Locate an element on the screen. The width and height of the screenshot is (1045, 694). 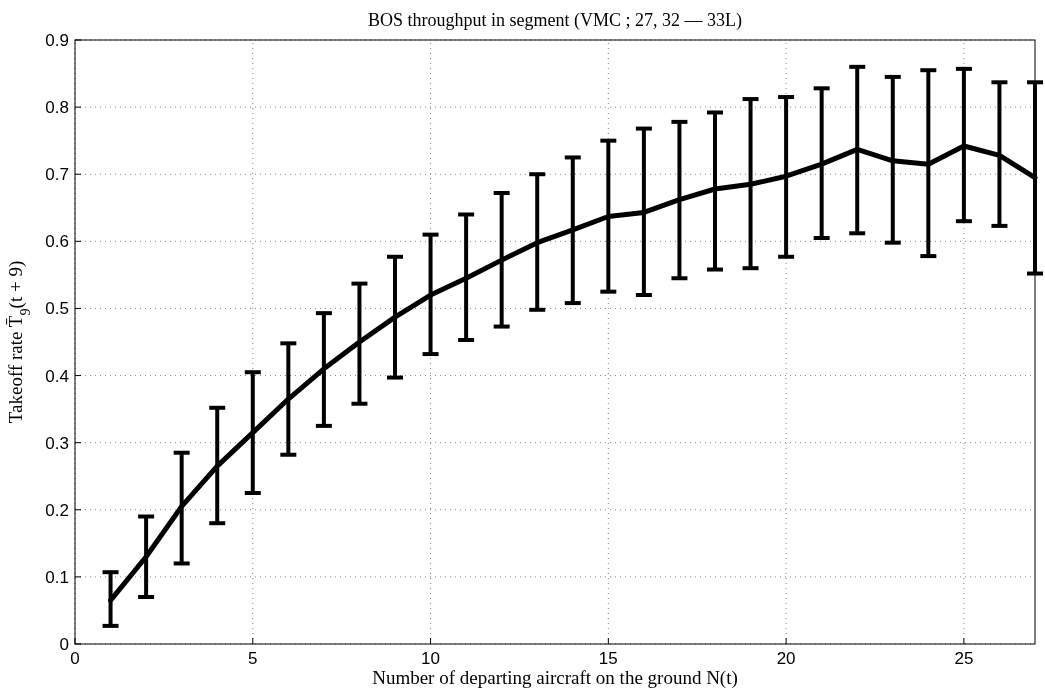
x-axis-title: Number of departing aircraft on the ground N(t) is located at coordinates (555, 678).